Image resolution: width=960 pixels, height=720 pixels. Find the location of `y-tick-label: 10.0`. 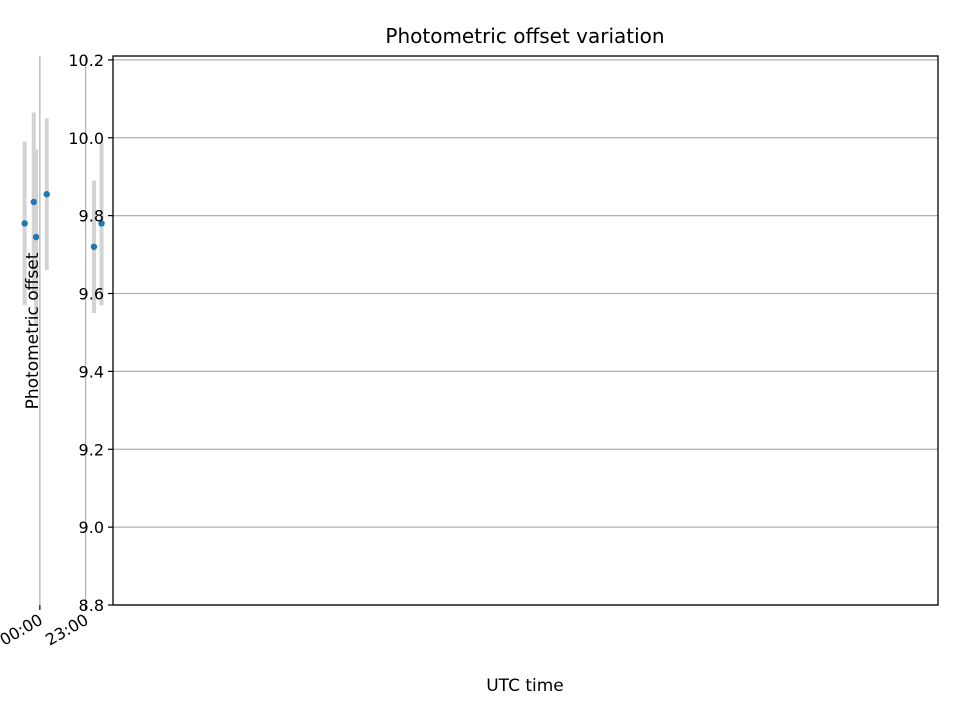

y-tick-label: 10.0 is located at coordinates (86, 138).